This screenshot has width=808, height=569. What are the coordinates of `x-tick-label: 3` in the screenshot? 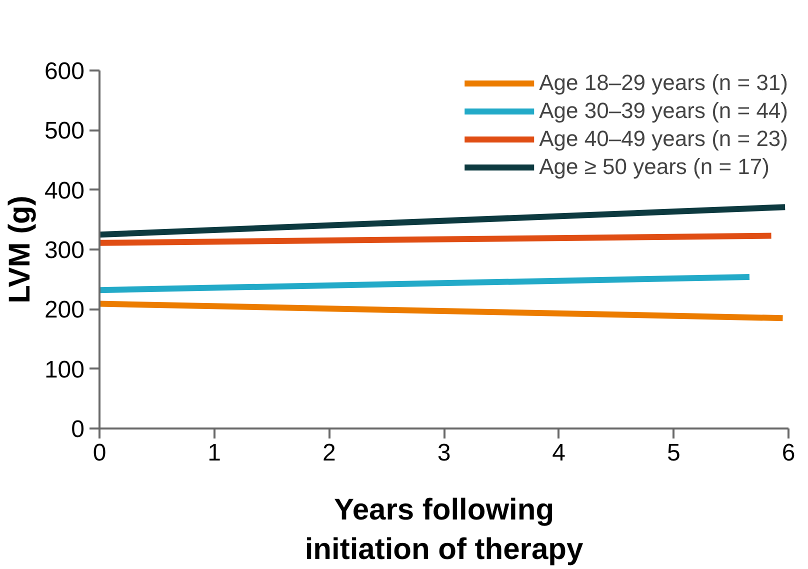 It's located at (444, 453).